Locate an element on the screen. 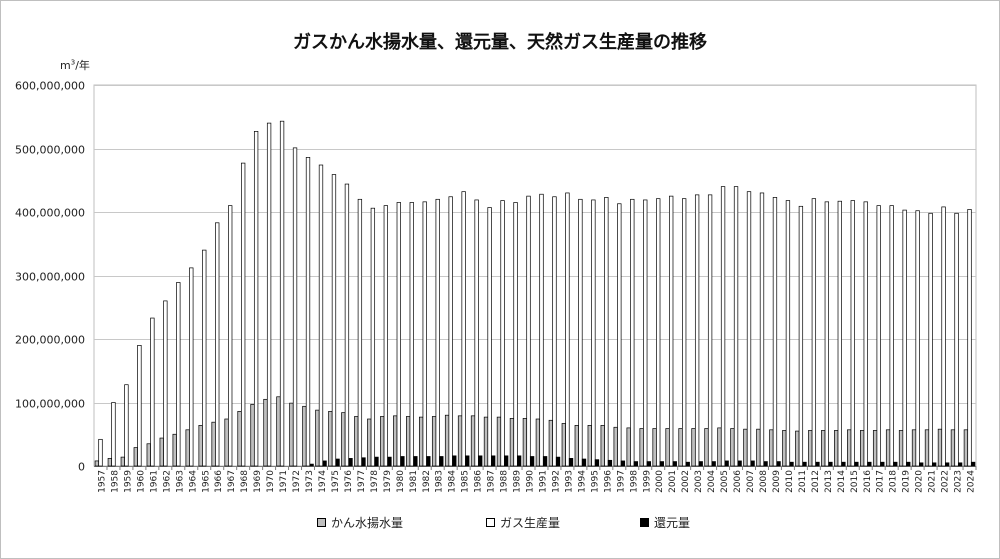 The image size is (1000, 559). x-tick-label: 1990 is located at coordinates (531, 481).